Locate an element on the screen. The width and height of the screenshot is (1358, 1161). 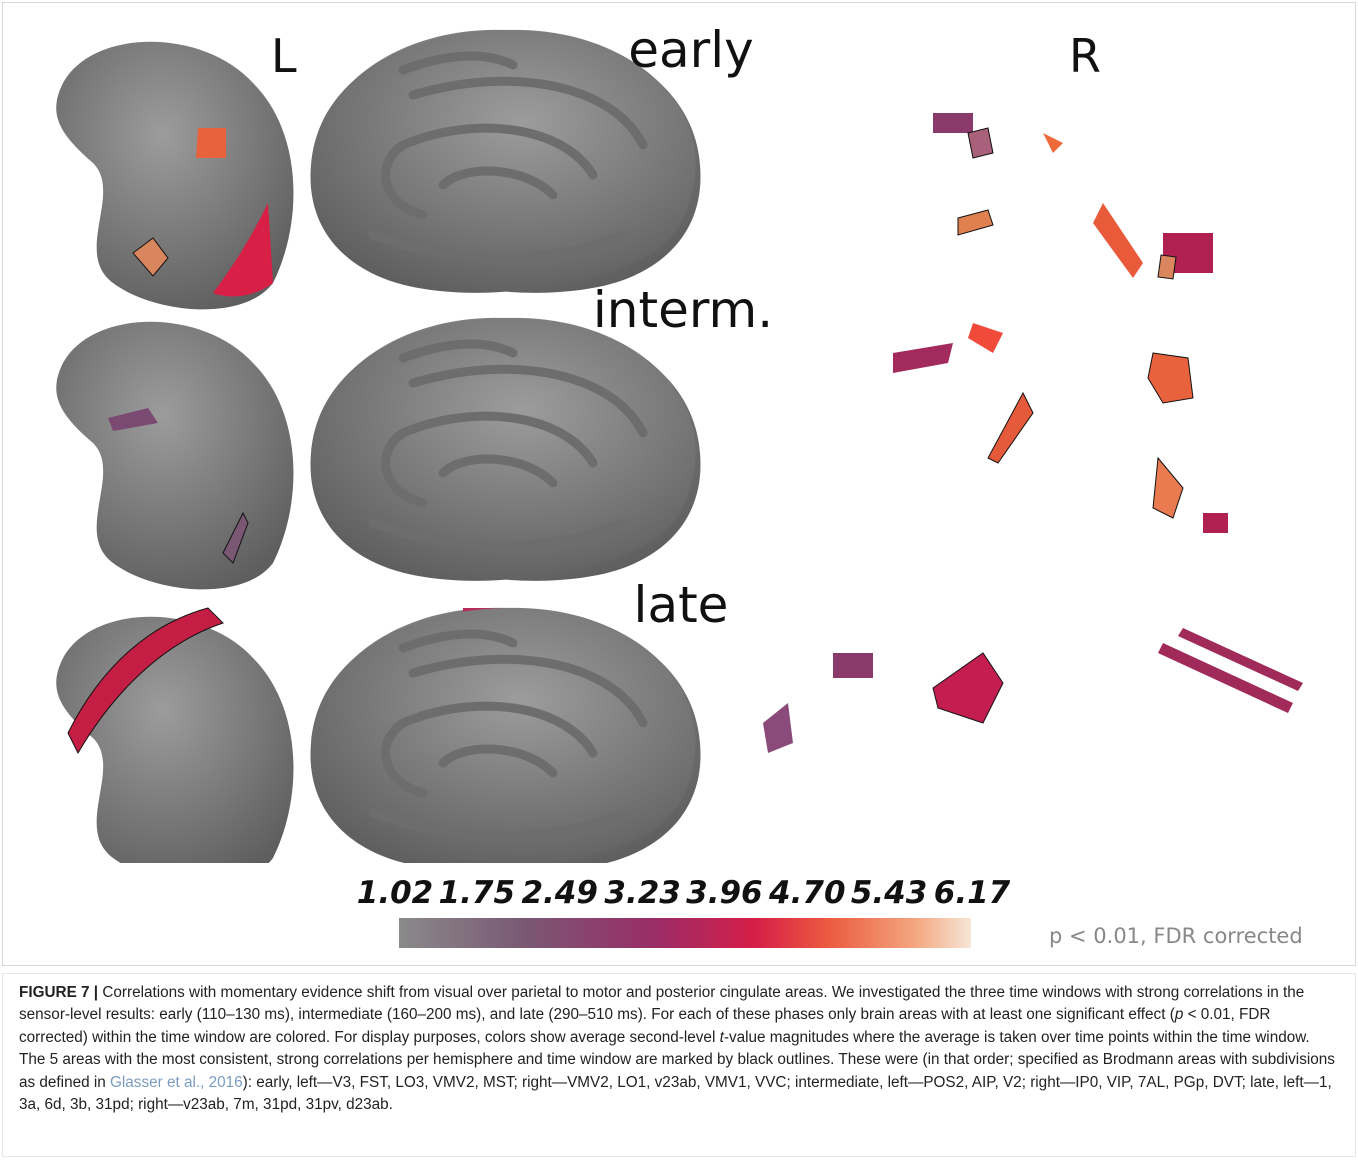
colorbar-note: p < 0.01, FDR corrected is located at coordinates (1176, 936).